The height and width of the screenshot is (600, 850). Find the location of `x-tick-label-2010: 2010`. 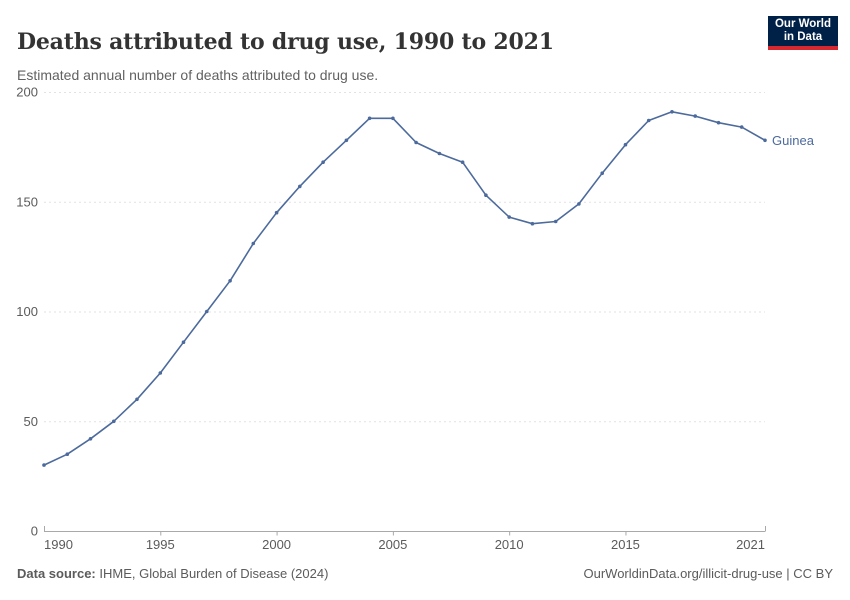

x-tick-label-2010: 2010 is located at coordinates (509, 544).